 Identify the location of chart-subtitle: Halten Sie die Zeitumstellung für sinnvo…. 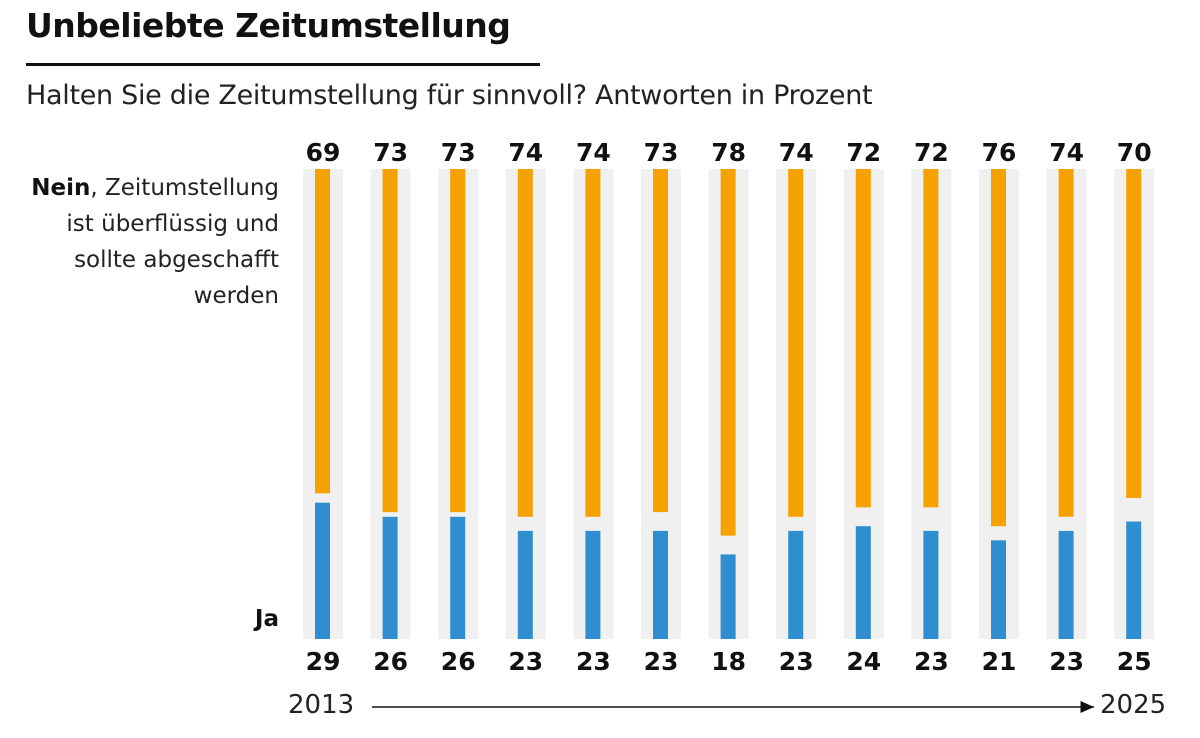
(449, 95).